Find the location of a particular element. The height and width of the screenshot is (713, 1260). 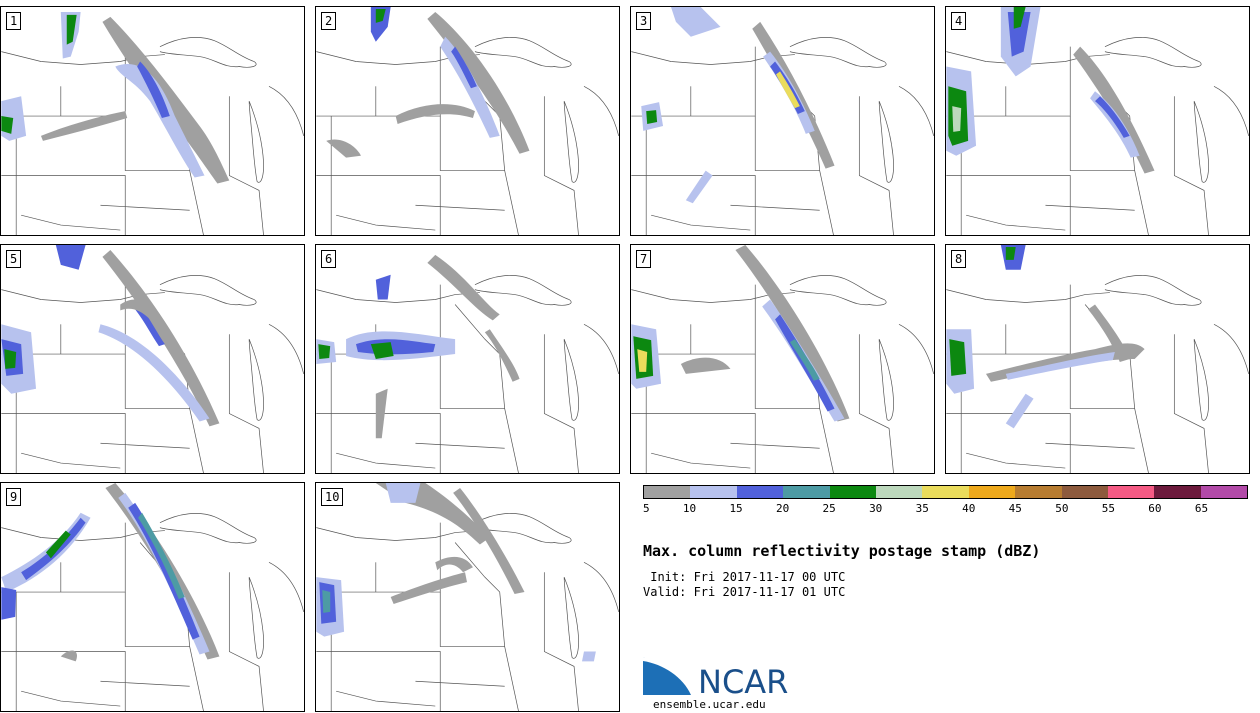

reflectivity-colorbar is located at coordinates (945, 492).